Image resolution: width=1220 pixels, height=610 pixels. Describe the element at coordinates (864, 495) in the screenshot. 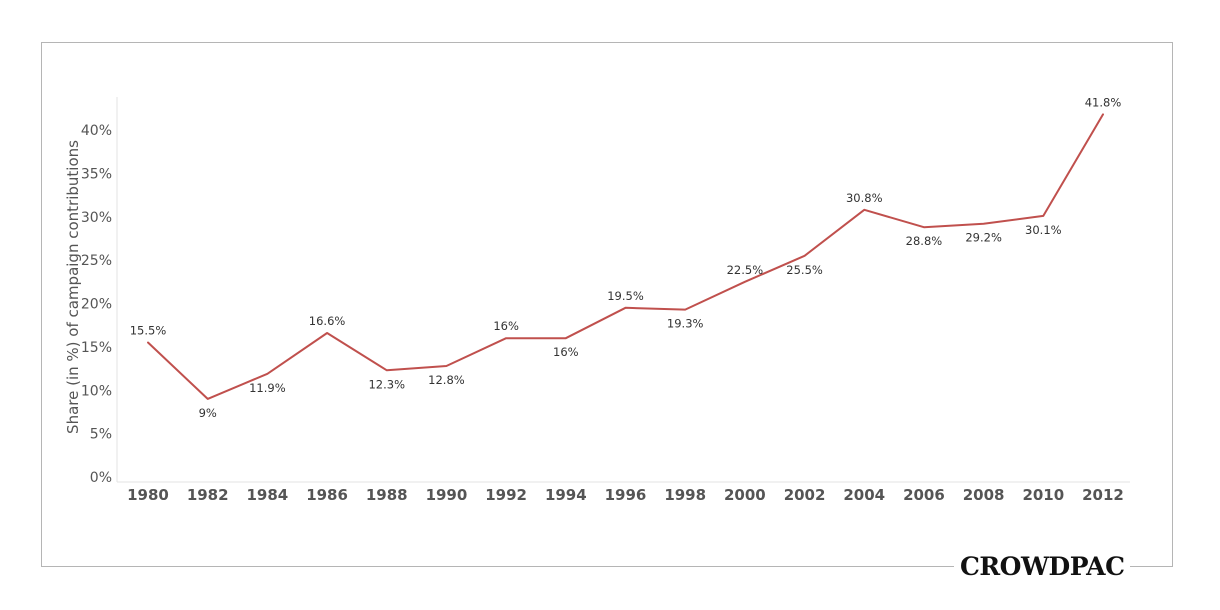

I see `x-tick-label: 2004` at that location.